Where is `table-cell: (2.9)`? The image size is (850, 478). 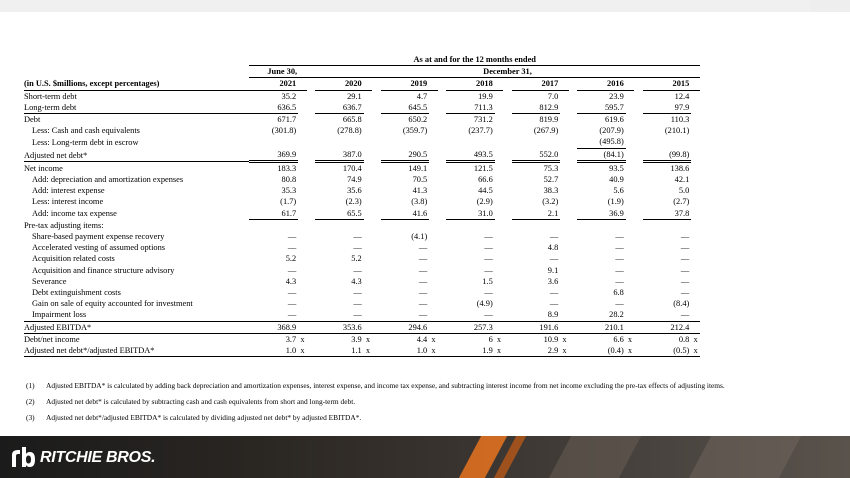 table-cell: (2.9) is located at coordinates (484, 202).